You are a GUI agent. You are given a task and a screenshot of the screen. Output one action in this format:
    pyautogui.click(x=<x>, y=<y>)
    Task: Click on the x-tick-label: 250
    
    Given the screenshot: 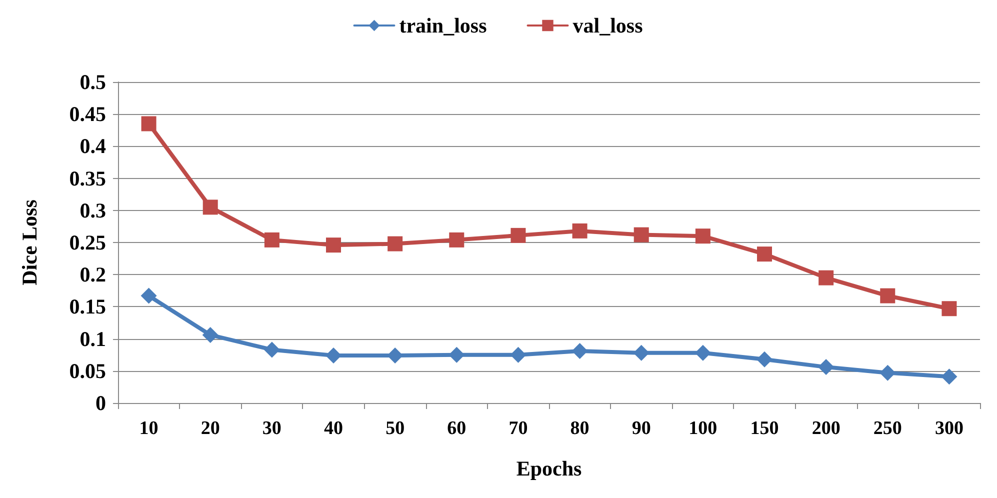 What is the action you would take?
    pyautogui.click(x=887, y=428)
    